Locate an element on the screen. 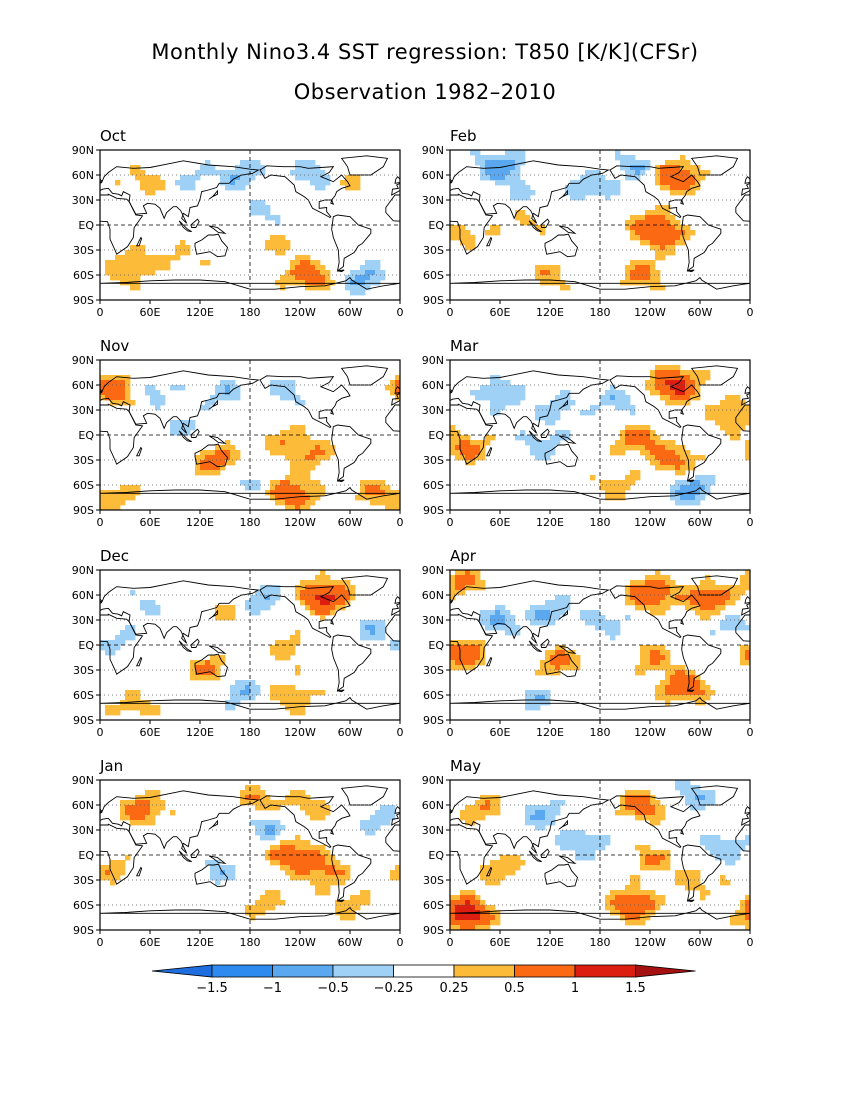  lat-tick-label: EQ is located at coordinates (86, 855).